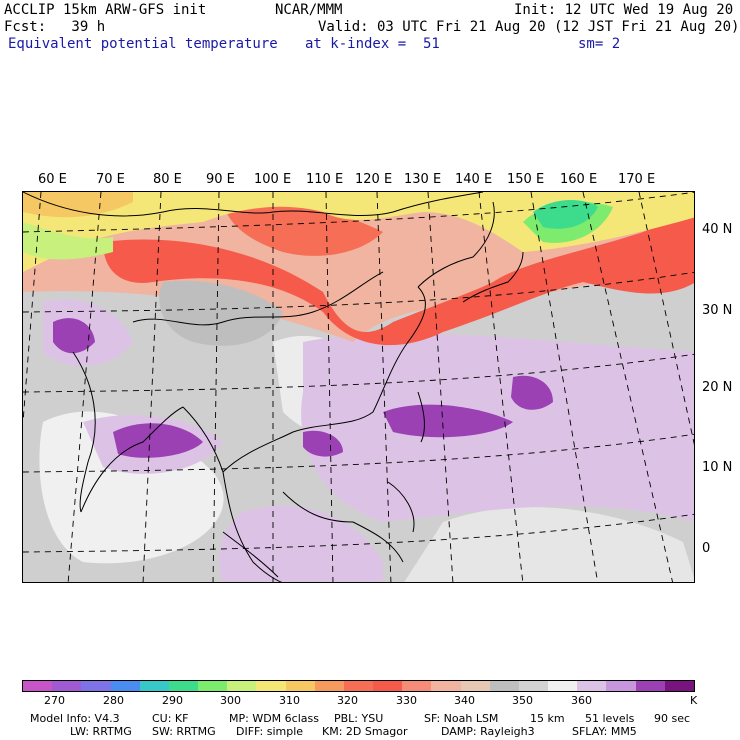 This screenshot has width=740, height=740. I want to click on lon-label: 100 E, so click(273, 179).